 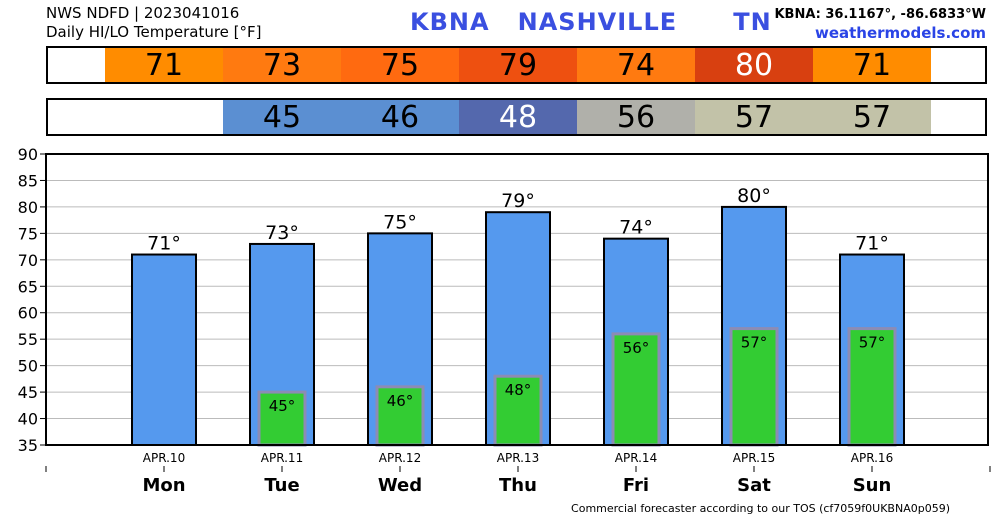 What do you see at coordinates (518, 485) in the screenshot?
I see `day-label: Thu` at bounding box center [518, 485].